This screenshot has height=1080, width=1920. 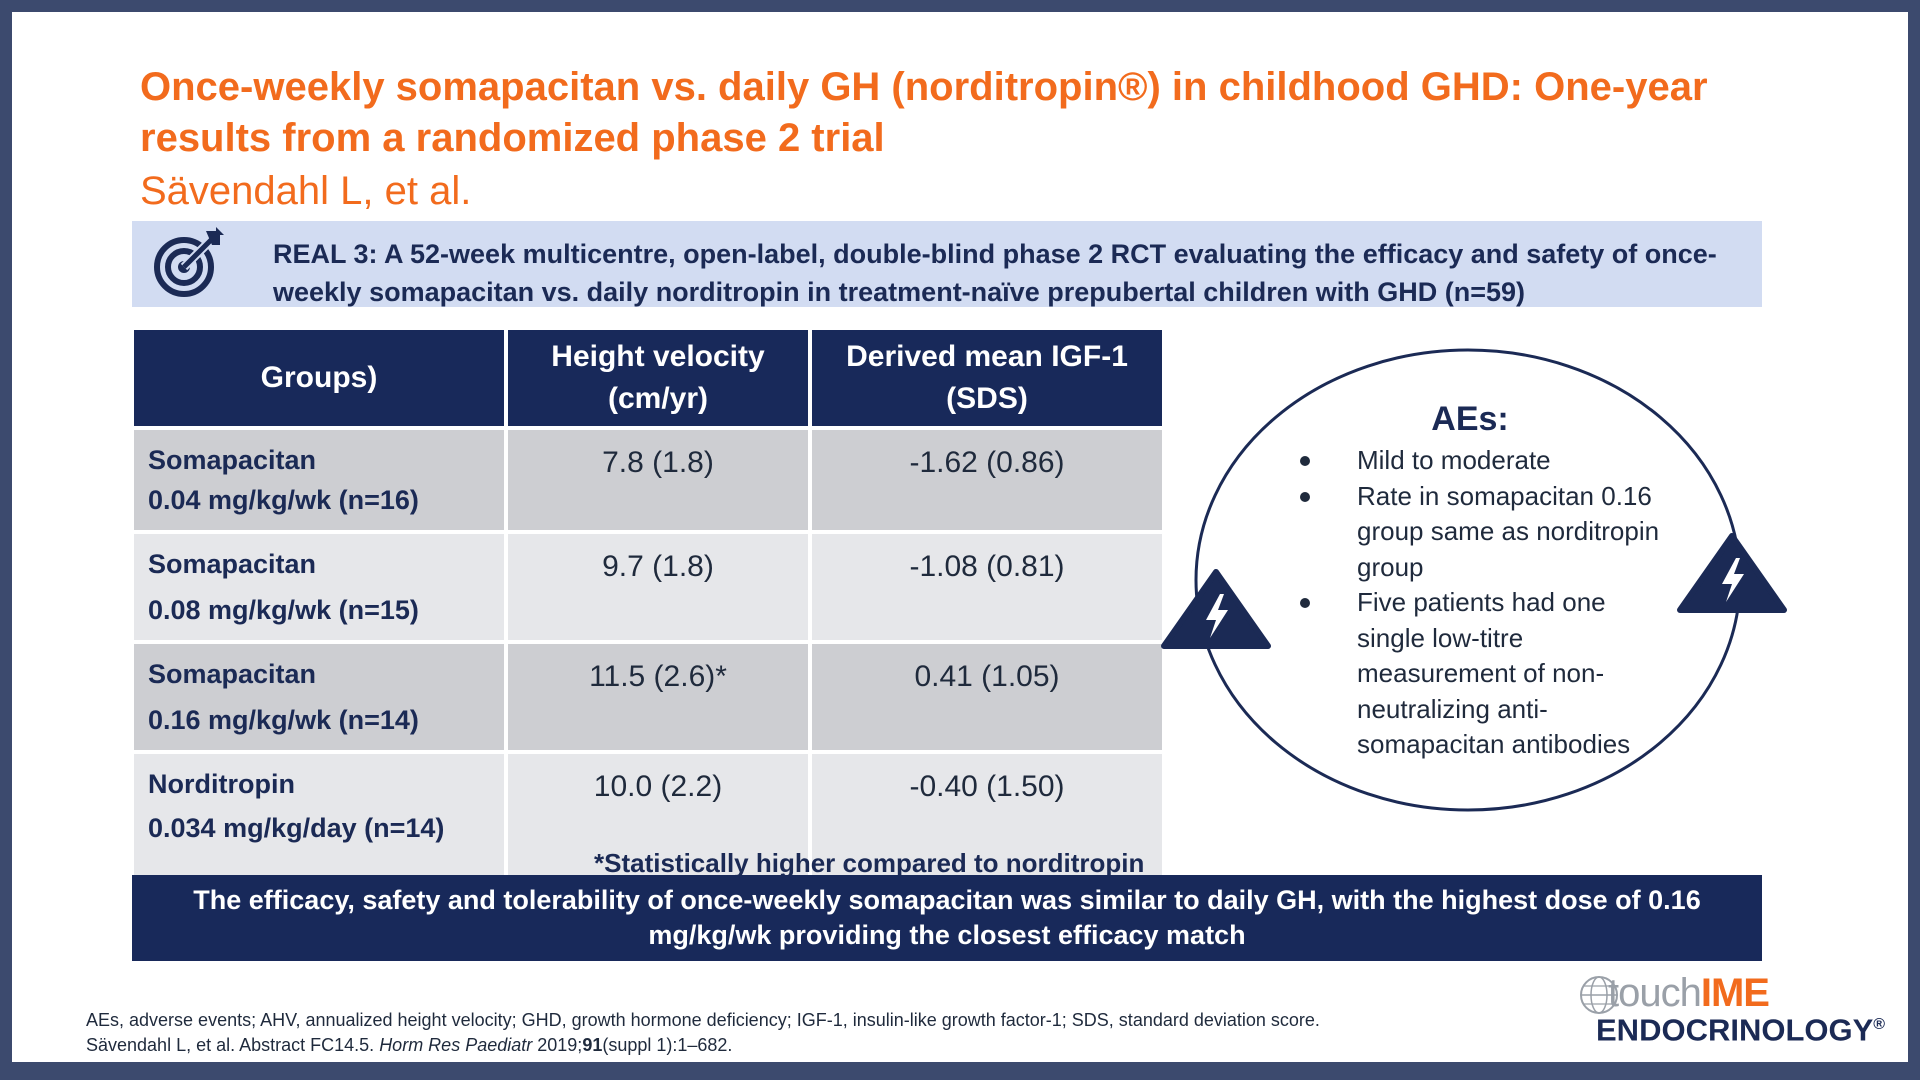 What do you see at coordinates (987, 480) in the screenshot?
I see `igf1-value: -1.62 (0.86)` at bounding box center [987, 480].